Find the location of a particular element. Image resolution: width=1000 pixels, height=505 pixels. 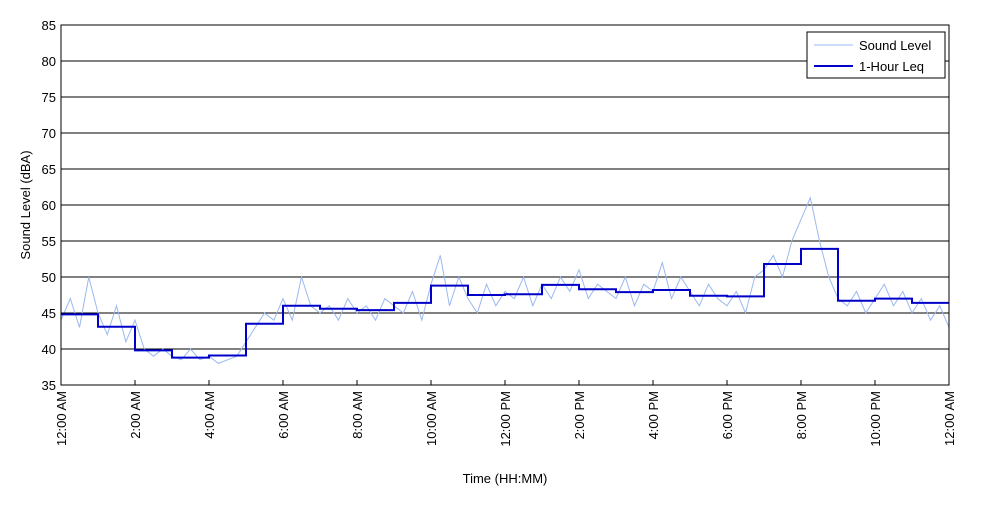

x-tick-label-8: 4:00 PM is located at coordinates (653, 415).